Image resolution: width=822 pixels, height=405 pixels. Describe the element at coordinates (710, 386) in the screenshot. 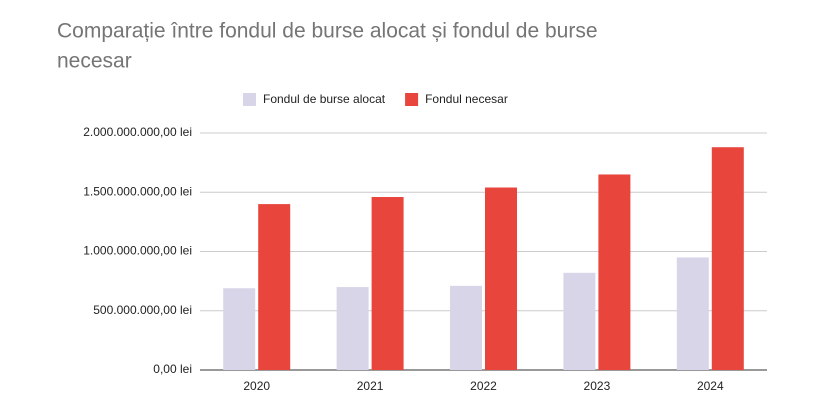

I see `x-tick-label: 2024` at that location.